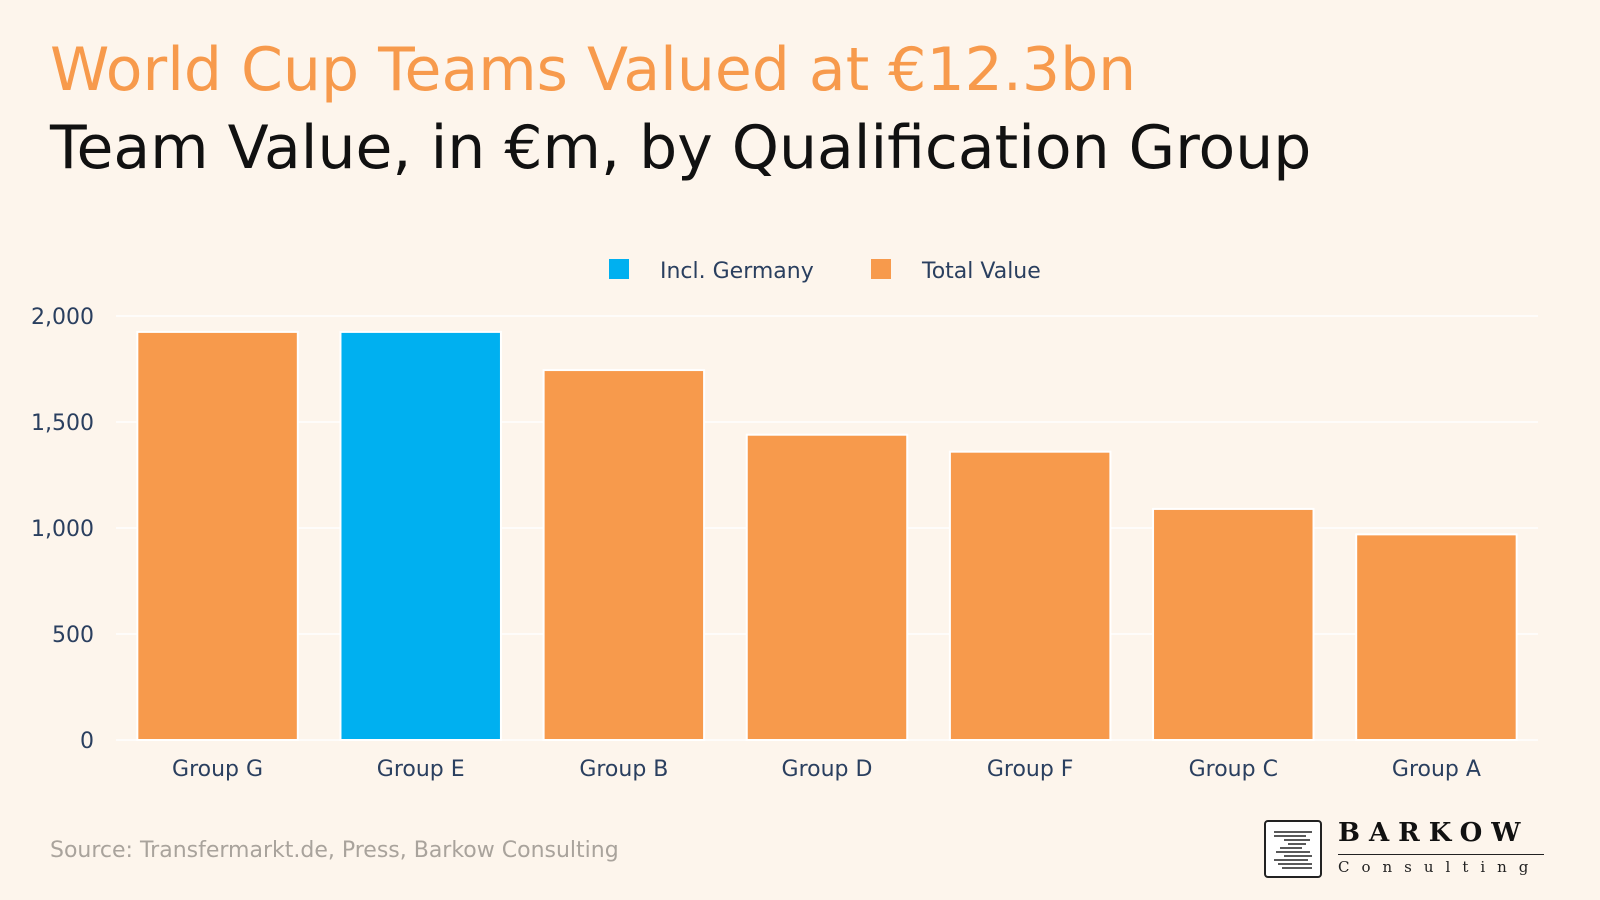  What do you see at coordinates (1441, 854) in the screenshot?
I see `barkow-logo-rule` at bounding box center [1441, 854].